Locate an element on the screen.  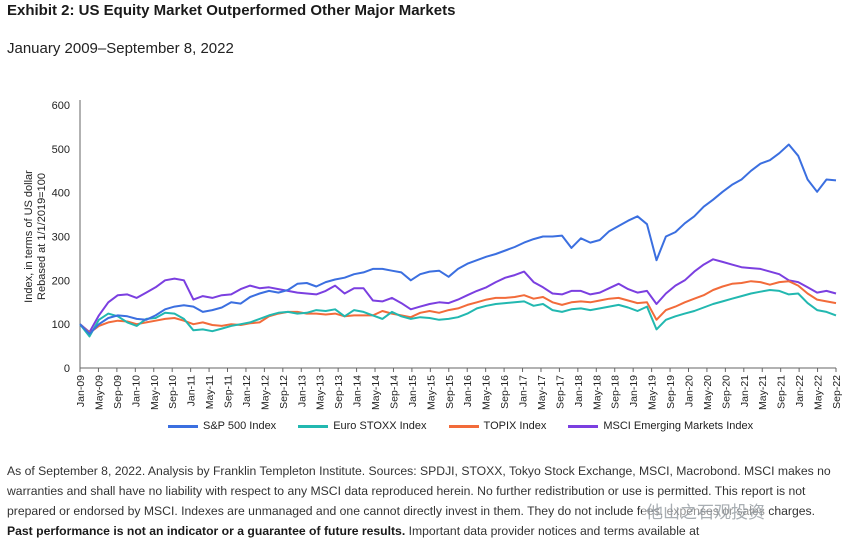
x-tick-label: Jan-22 is located at coordinates (800, 391).